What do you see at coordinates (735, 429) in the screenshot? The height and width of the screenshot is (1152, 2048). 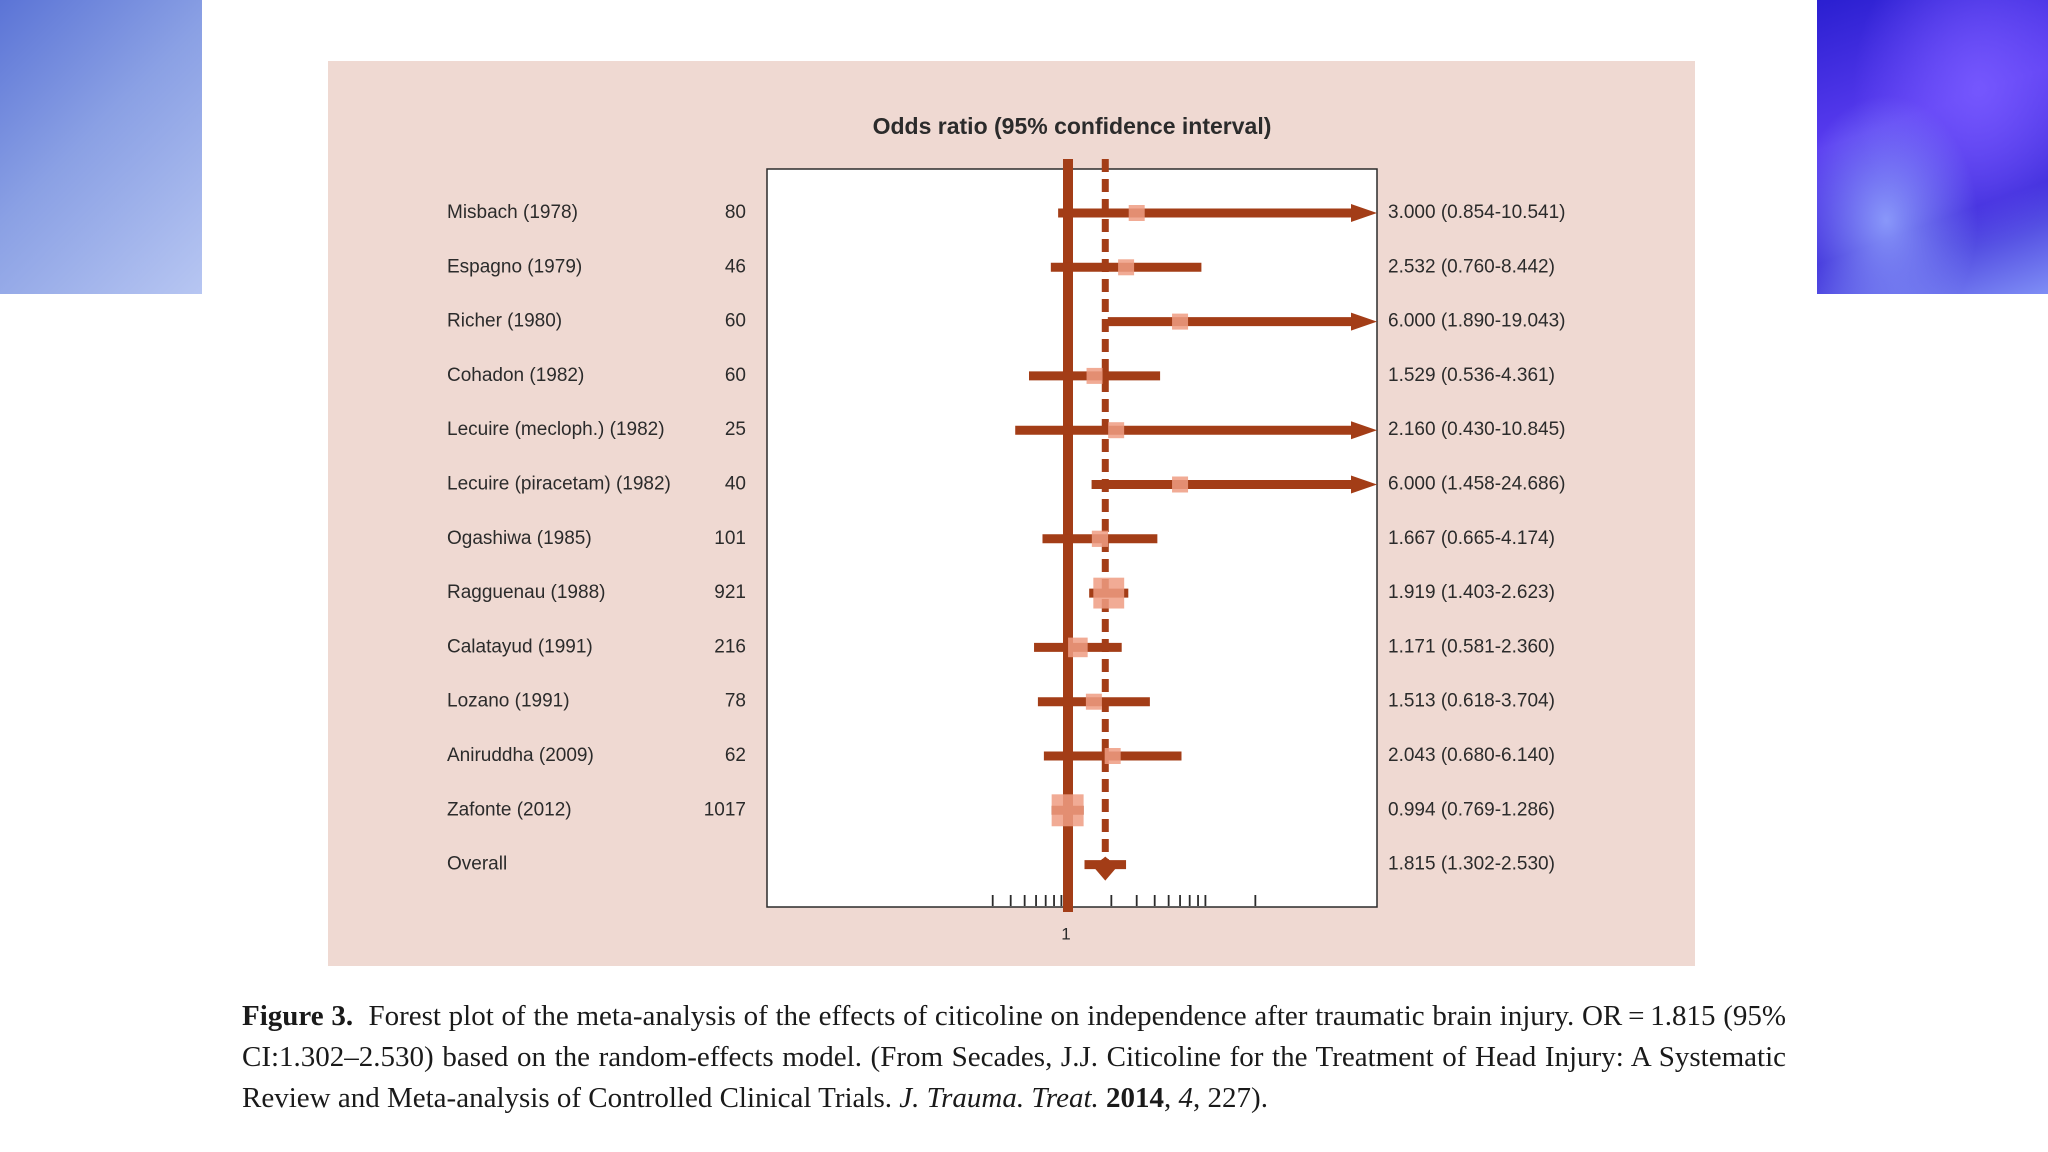 I see `study-n: 25` at bounding box center [735, 429].